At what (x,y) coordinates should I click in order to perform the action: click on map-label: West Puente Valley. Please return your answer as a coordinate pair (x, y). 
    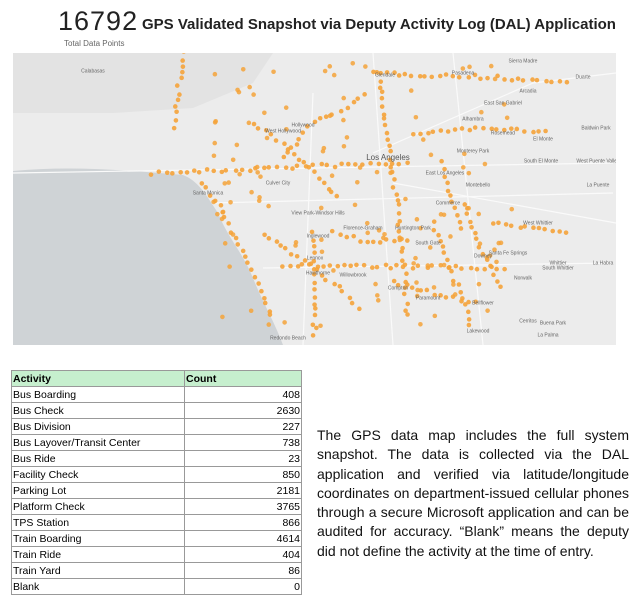
    Looking at the image, I should click on (596, 161).